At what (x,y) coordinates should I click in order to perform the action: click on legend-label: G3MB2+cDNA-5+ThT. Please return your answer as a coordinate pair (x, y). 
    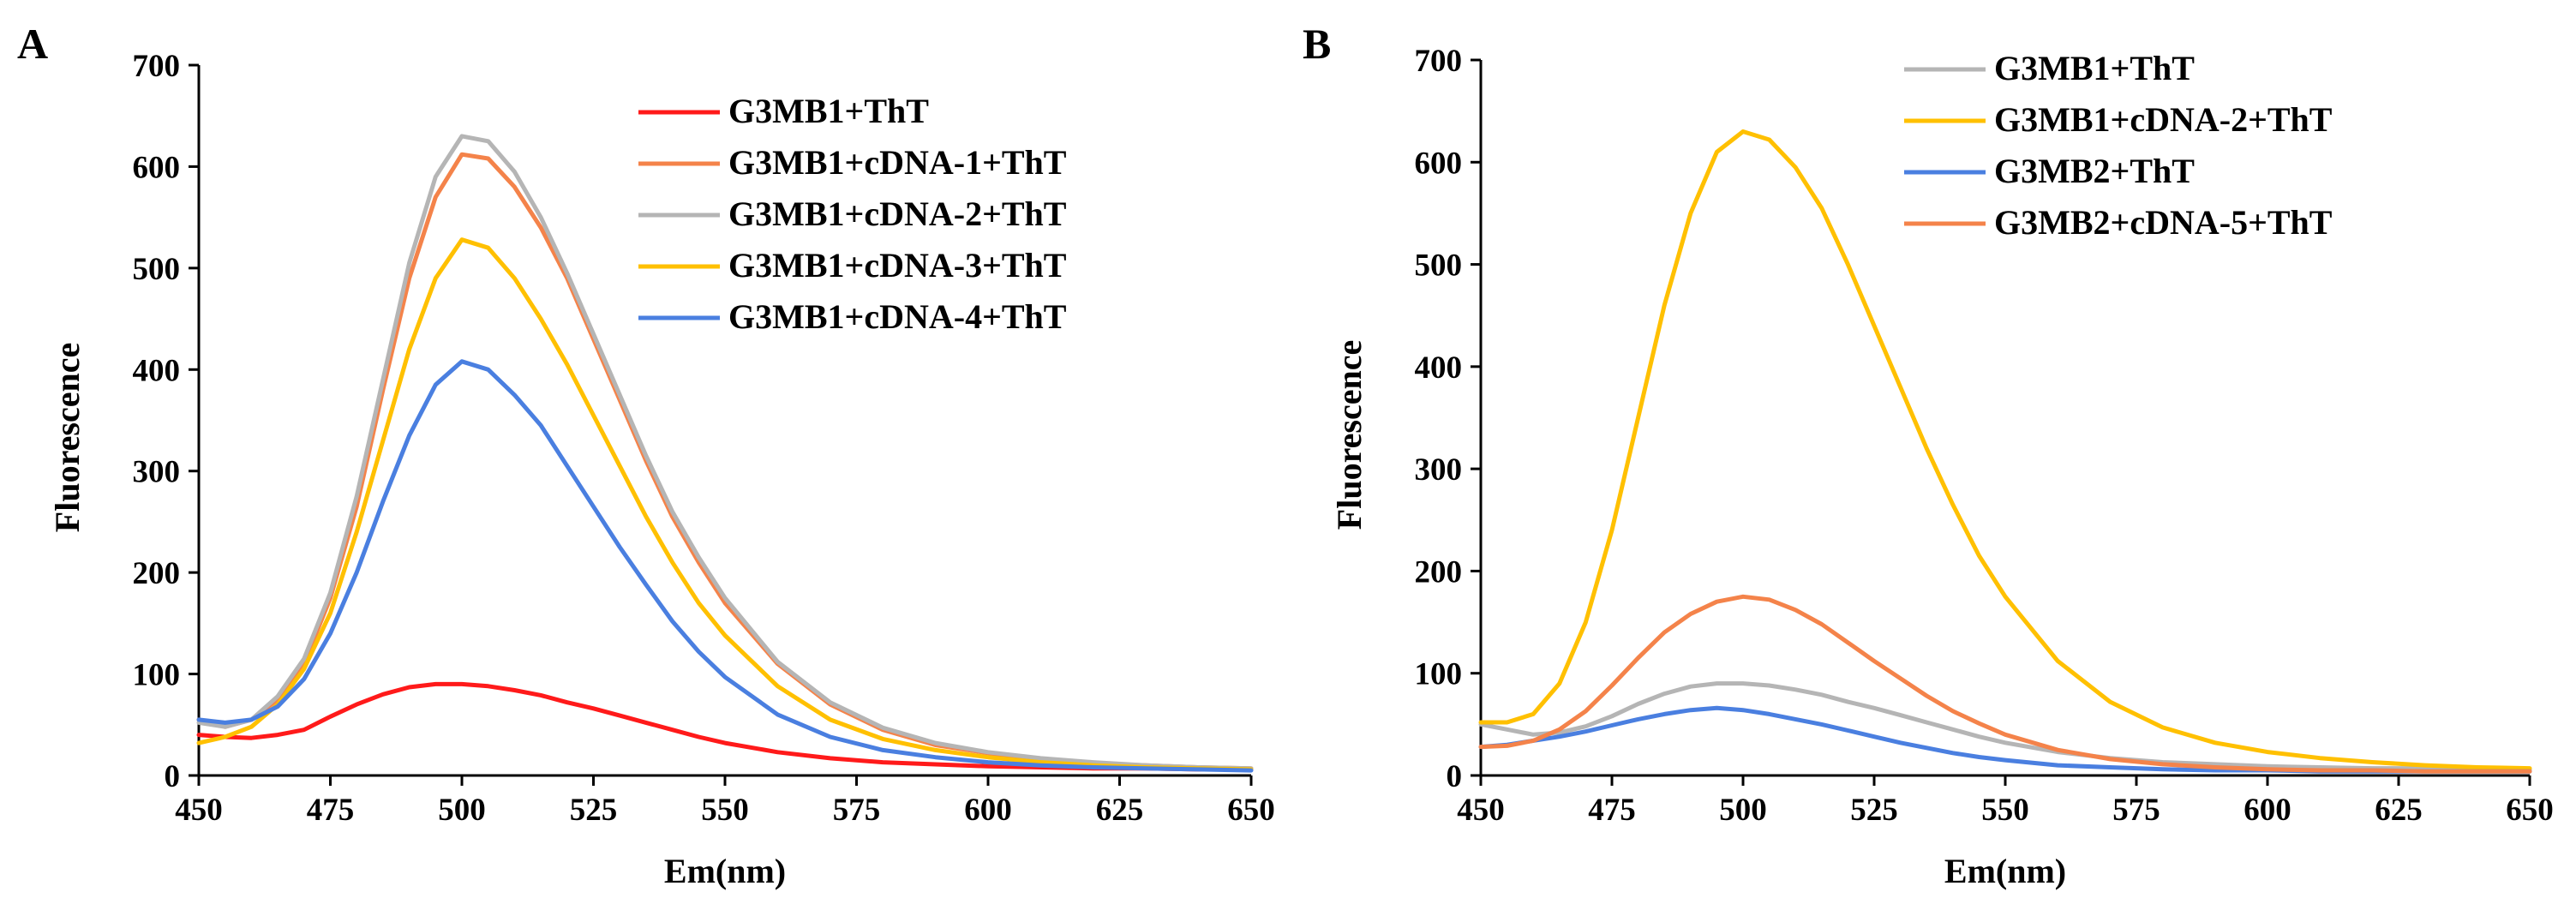
    Looking at the image, I should click on (2163, 222).